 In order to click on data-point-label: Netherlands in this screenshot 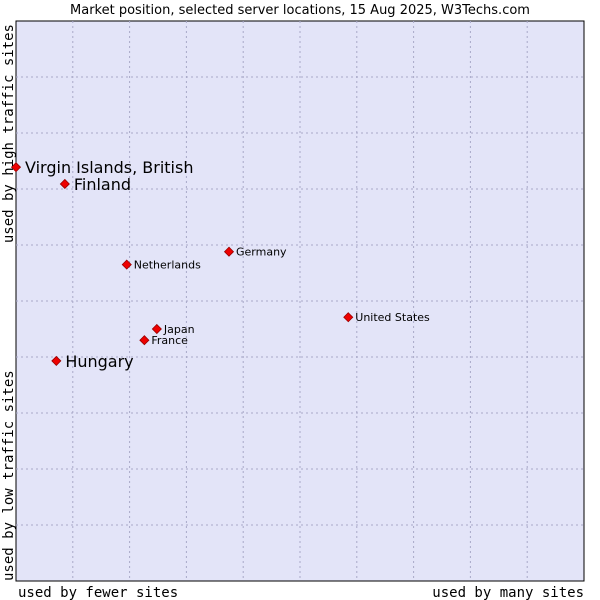, I will do `click(167, 265)`.